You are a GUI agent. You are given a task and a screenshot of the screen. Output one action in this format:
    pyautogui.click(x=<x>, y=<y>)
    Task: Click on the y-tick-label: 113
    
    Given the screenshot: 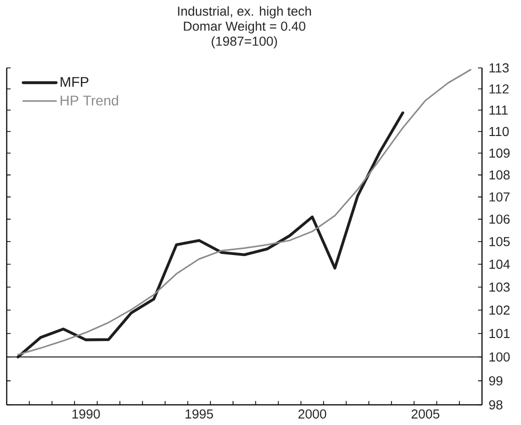 What is the action you would take?
    pyautogui.click(x=499, y=67)
    